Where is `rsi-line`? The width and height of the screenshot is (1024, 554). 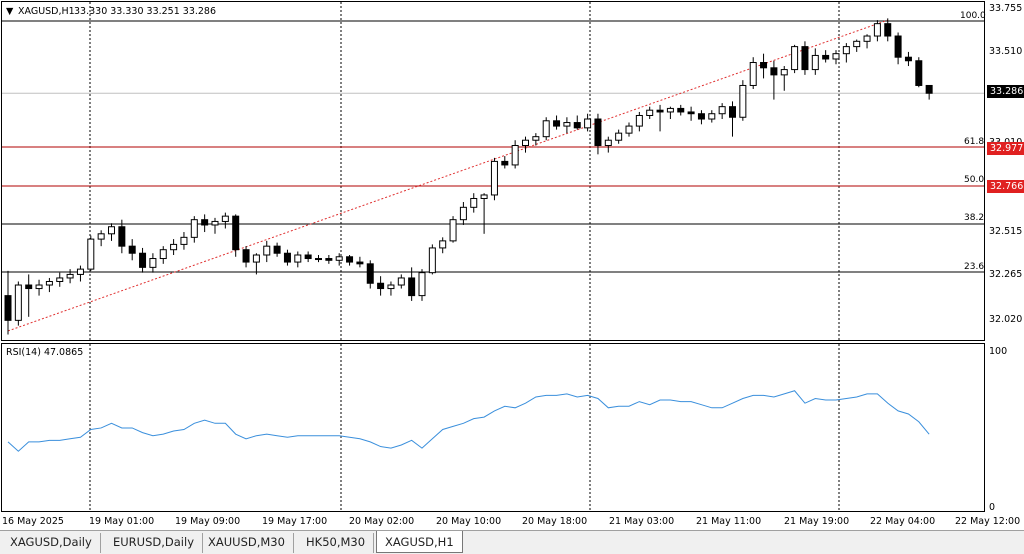
rsi-line is located at coordinates (468, 421).